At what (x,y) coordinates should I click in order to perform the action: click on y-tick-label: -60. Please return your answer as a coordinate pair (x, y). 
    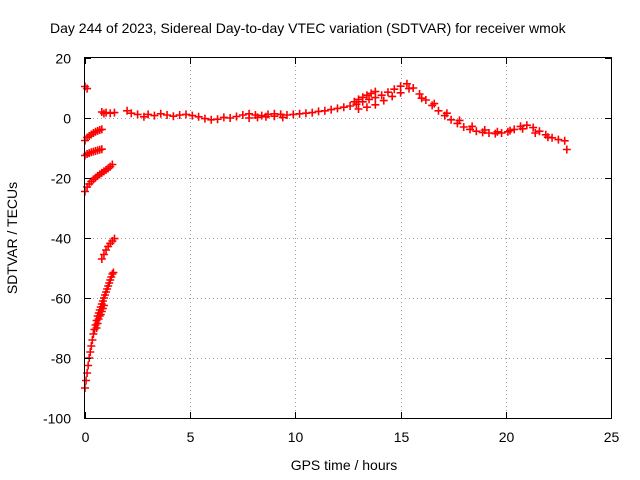
    Looking at the image, I should click on (61, 299).